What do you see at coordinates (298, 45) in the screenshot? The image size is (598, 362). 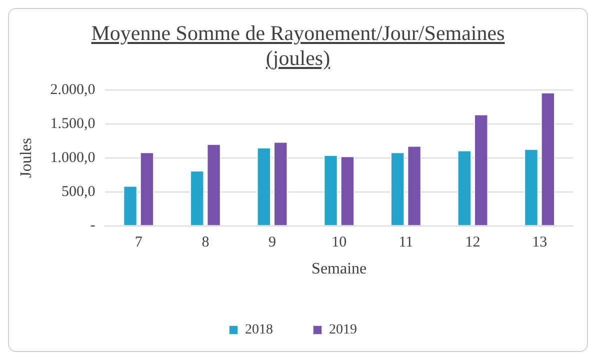 I see `chart-title: Moyenne Somme de Rayonement/Jour/Semaines (joules)` at bounding box center [298, 45].